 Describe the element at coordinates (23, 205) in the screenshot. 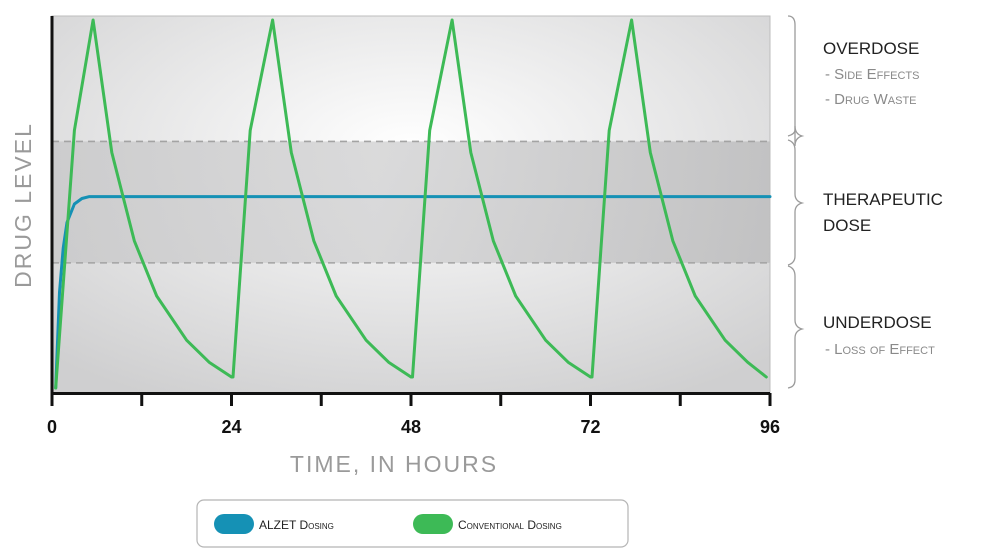

I see `y-axis-title: DRUG LEVEL` at that location.